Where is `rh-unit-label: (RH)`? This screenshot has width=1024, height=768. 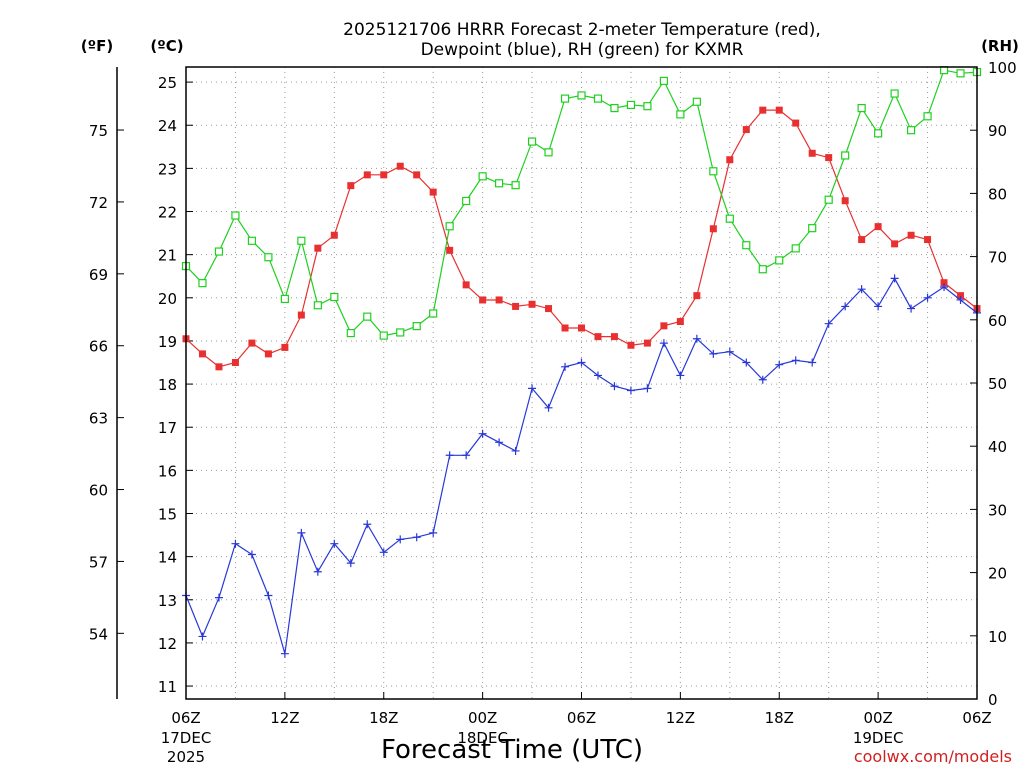
rh-unit-label: (RH) is located at coordinates (1000, 46).